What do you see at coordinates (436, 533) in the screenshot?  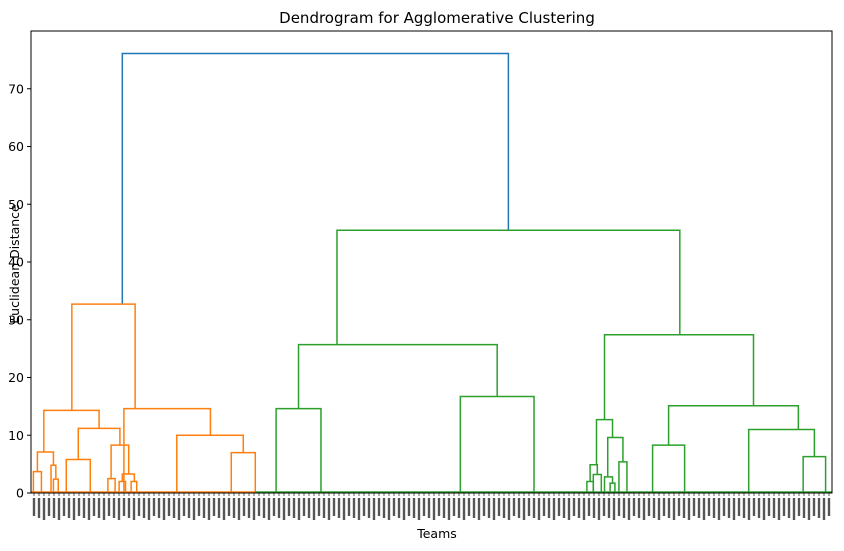 I see `x-axis-label: Teams` at bounding box center [436, 533].